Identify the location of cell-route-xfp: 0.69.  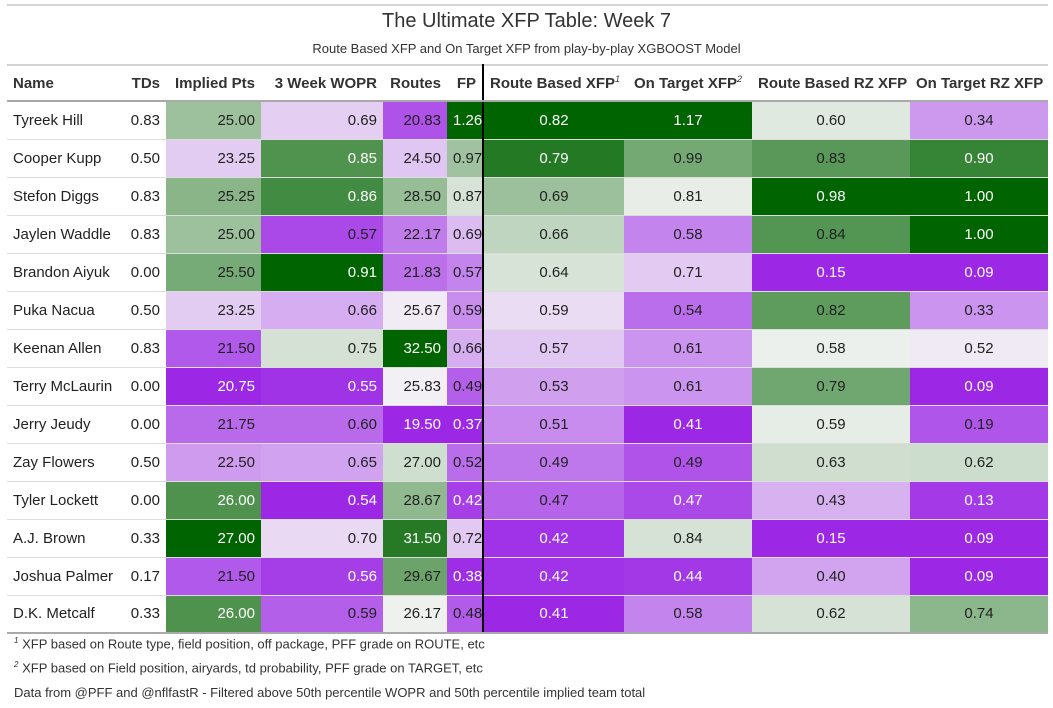
(553, 196).